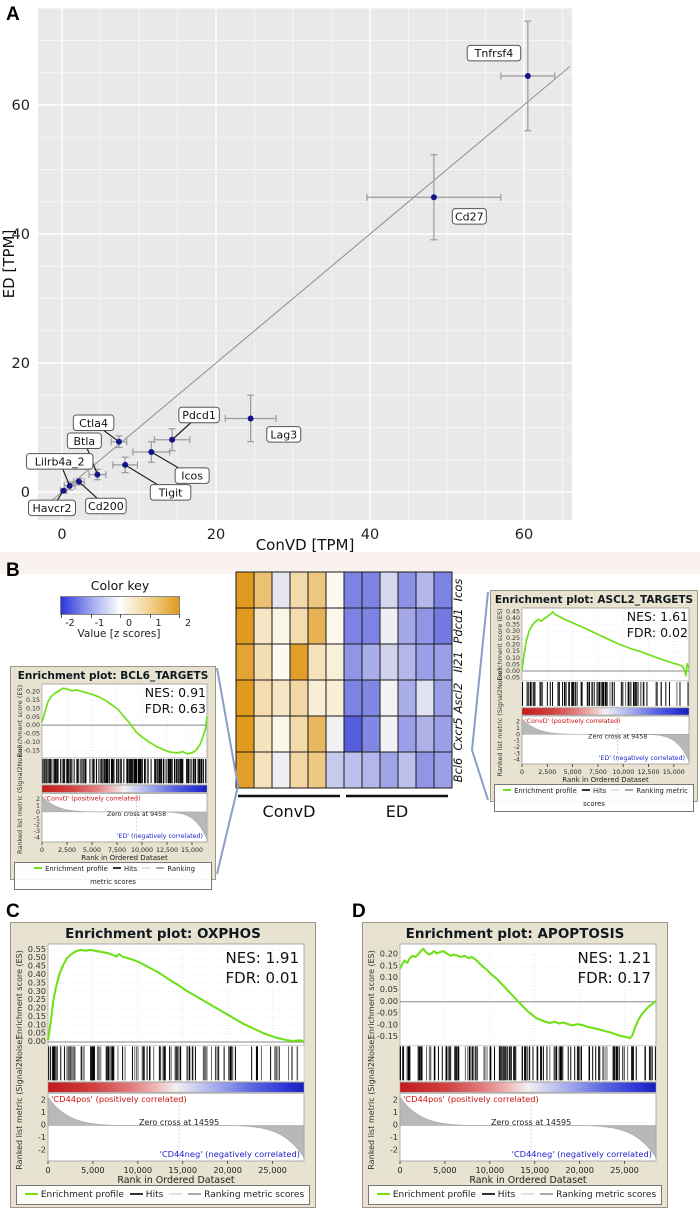  I want to click on svg-text: 0.30, so click(513, 631).